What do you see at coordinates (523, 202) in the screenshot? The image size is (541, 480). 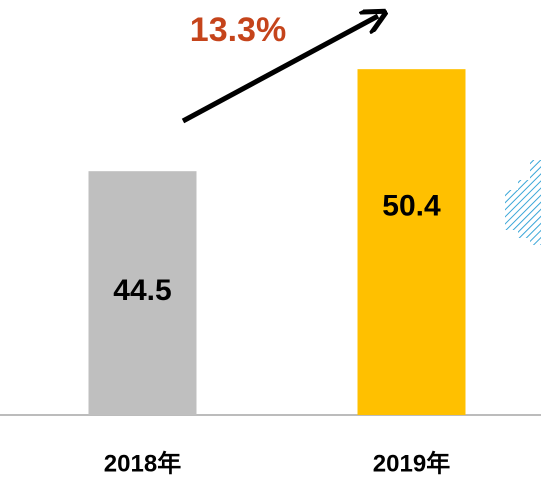 I see `decoration` at bounding box center [523, 202].